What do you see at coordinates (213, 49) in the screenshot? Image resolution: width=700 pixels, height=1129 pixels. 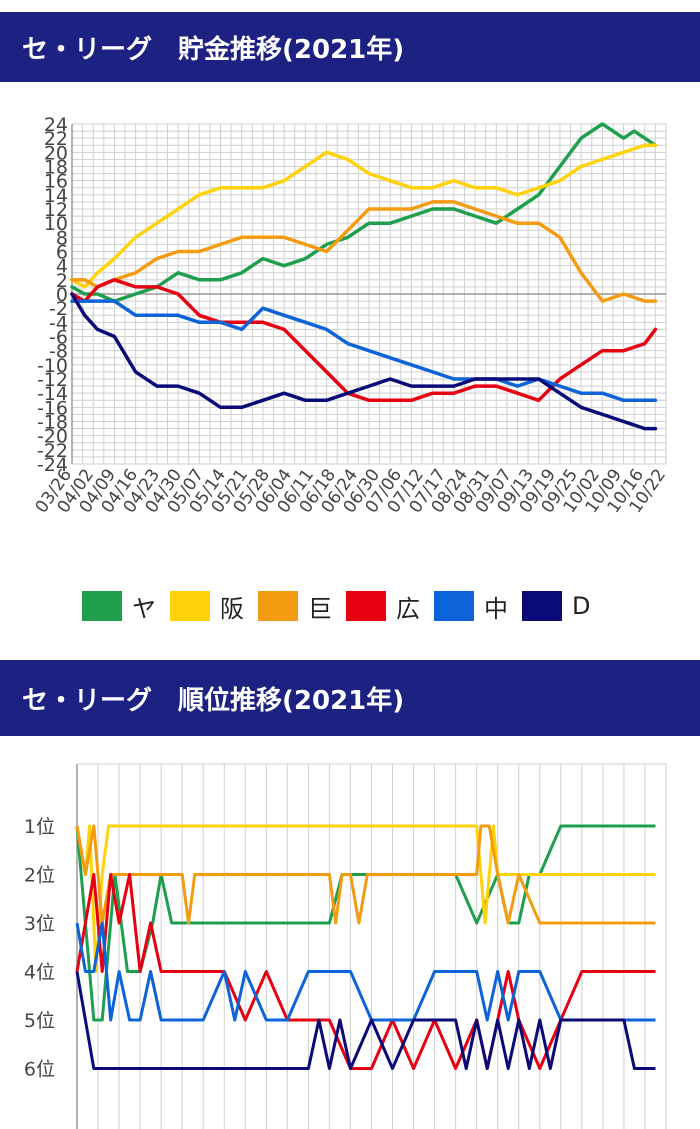 I see `savings-chart-title: セ・リーグ 貯金推移(2021年)` at bounding box center [213, 49].